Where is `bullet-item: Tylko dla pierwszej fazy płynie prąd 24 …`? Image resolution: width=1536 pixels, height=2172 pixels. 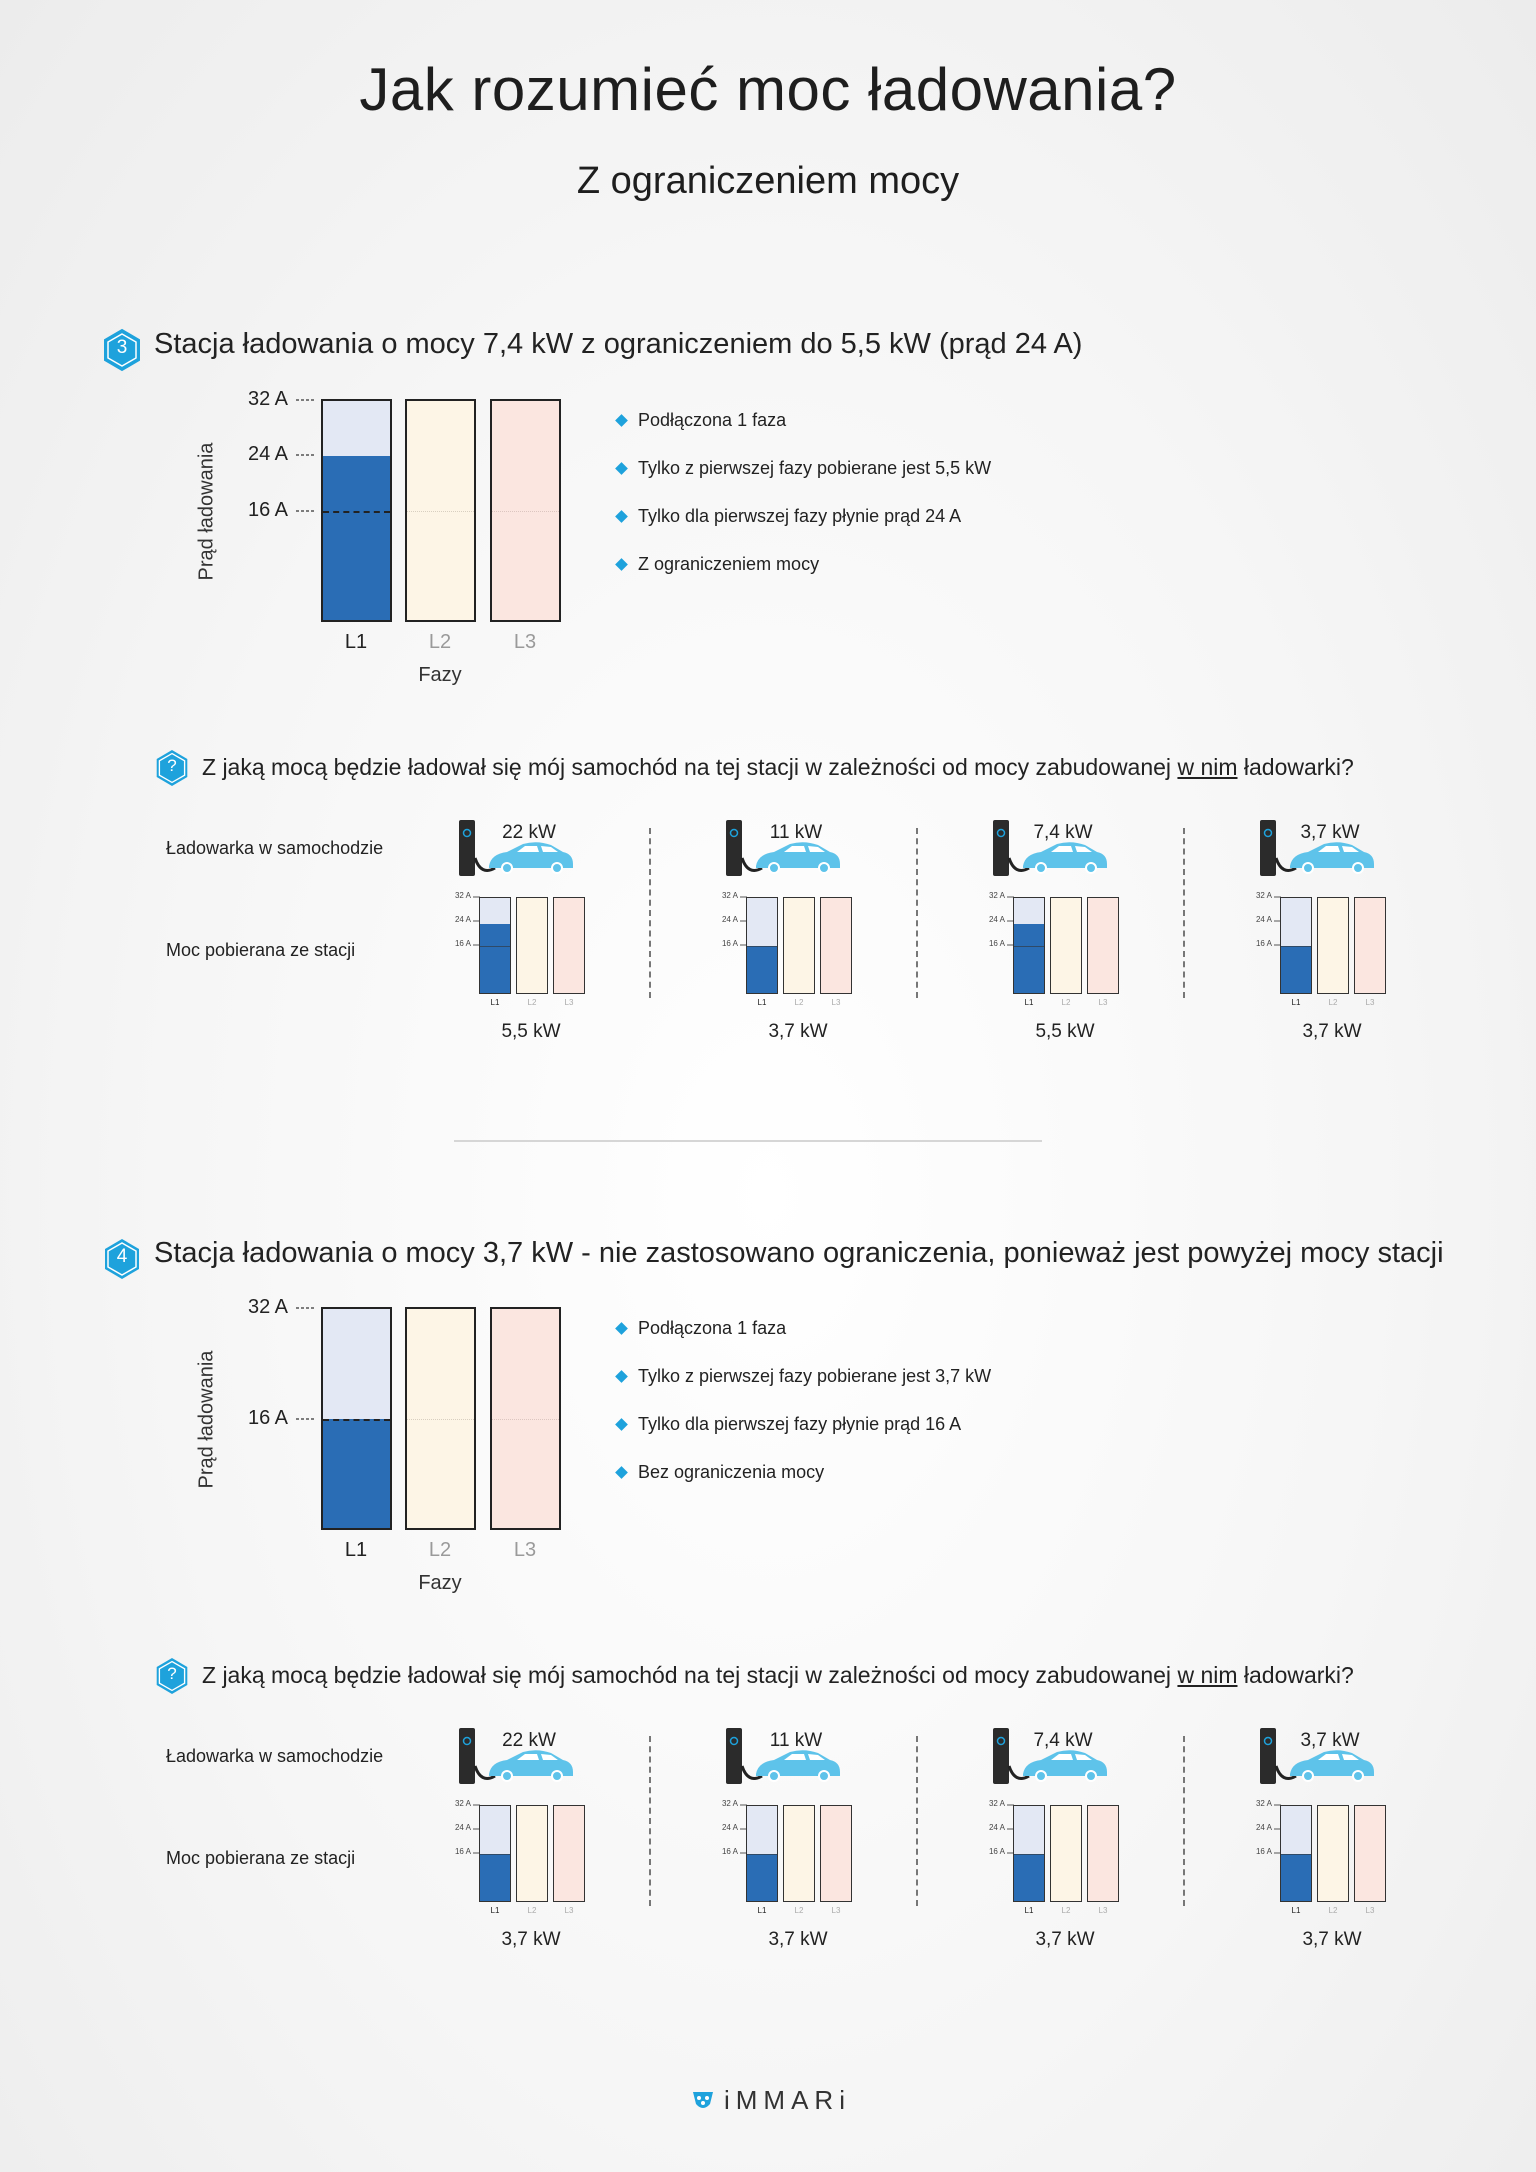
bullet-item: Tylko dla pierwszej fazy płynie prąd 24 … is located at coordinates (788, 516).